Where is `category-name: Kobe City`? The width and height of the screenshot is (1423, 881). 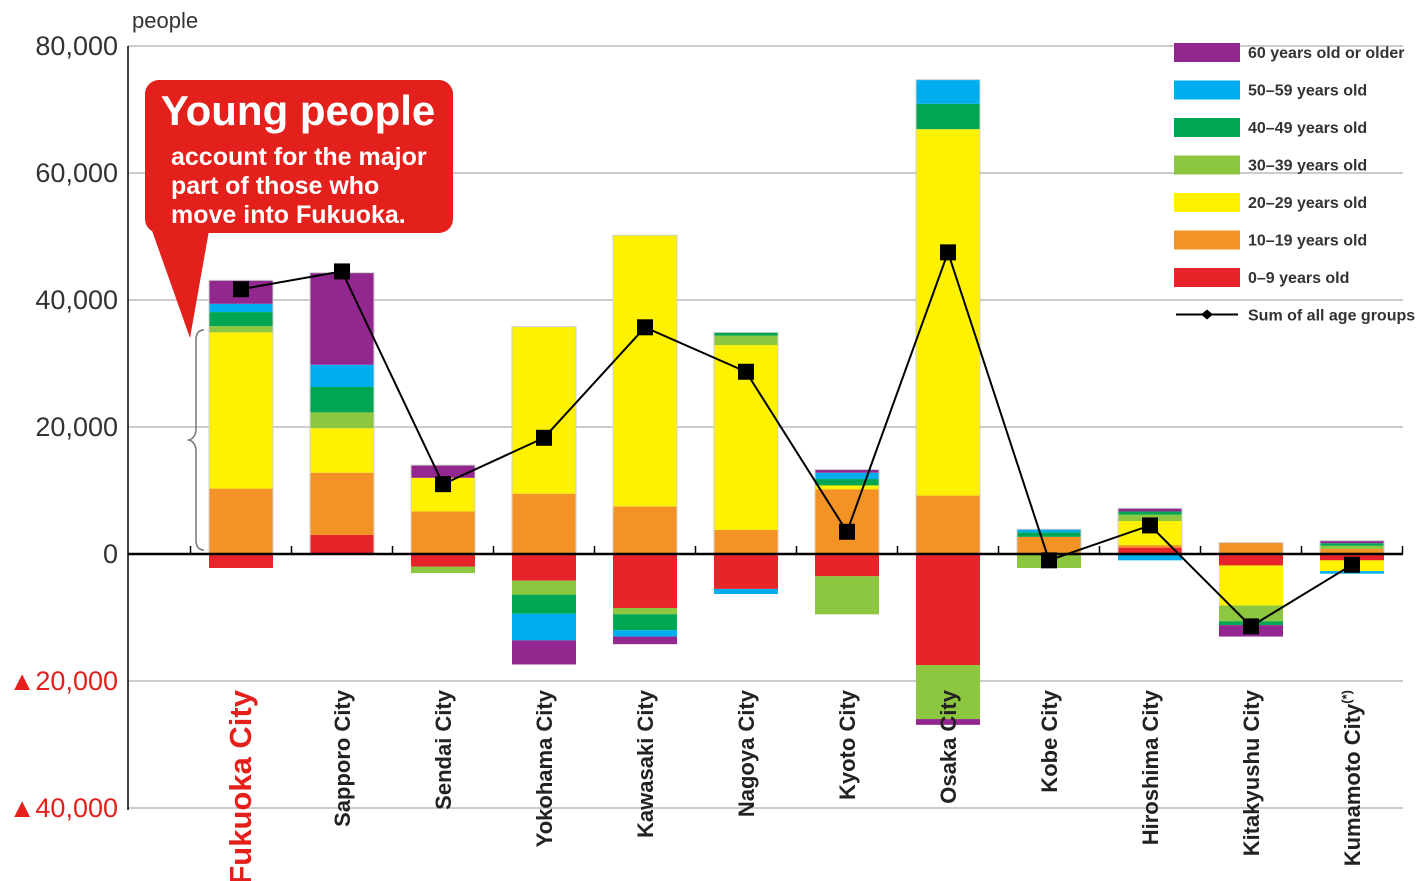 category-name: Kobe City is located at coordinates (1049, 740).